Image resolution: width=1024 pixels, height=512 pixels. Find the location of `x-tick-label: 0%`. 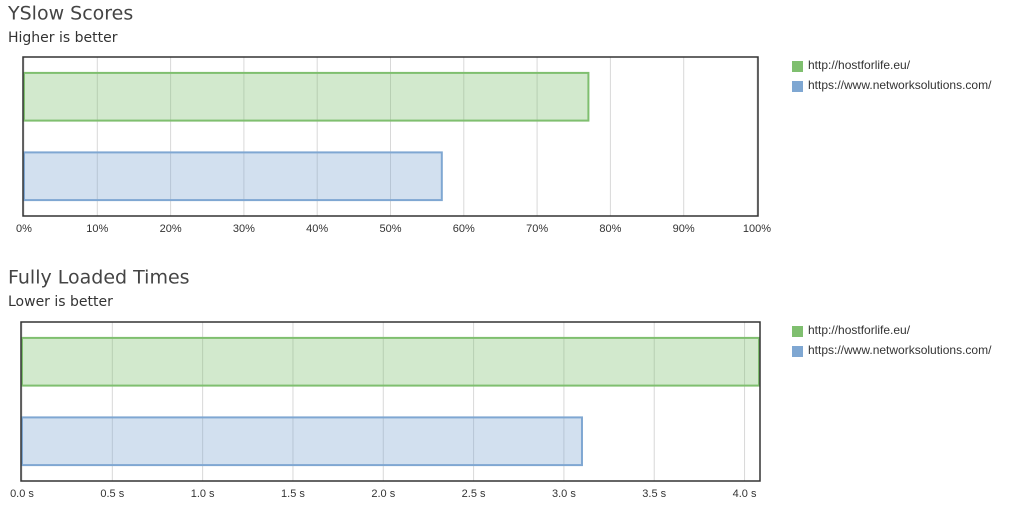

x-tick-label: 0% is located at coordinates (24, 229).